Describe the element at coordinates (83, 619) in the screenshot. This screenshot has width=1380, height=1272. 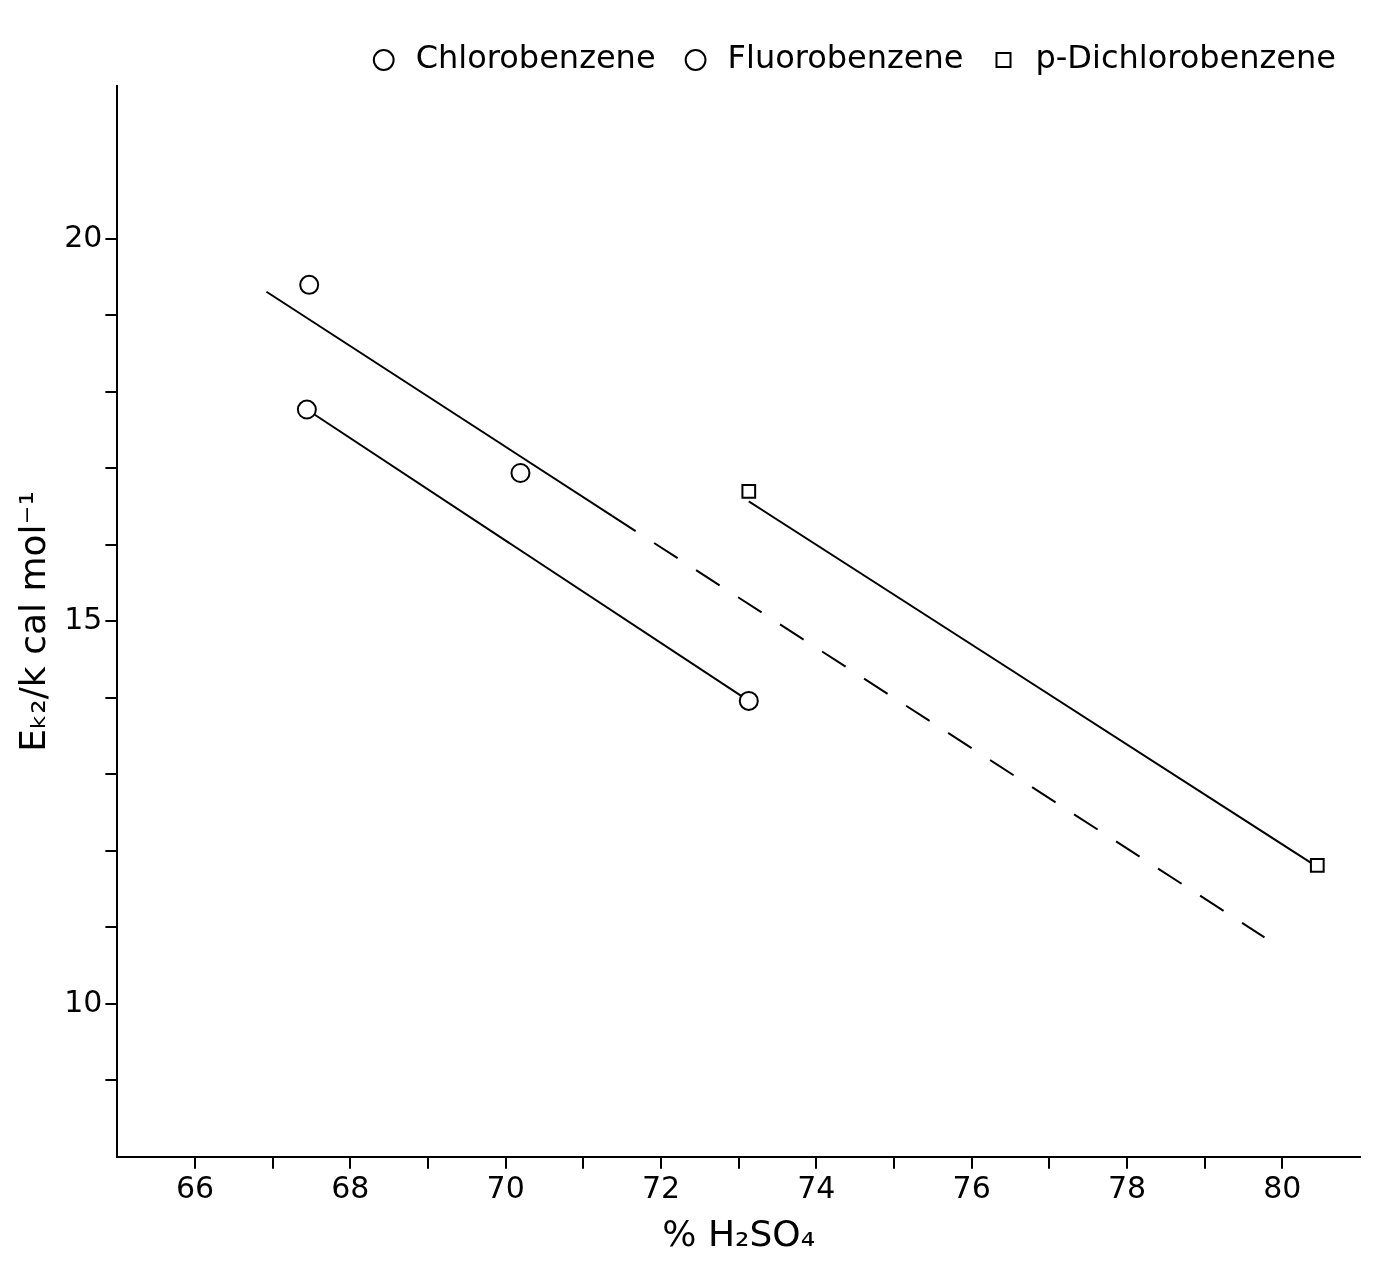
I see `y-tick-label: 15` at that location.